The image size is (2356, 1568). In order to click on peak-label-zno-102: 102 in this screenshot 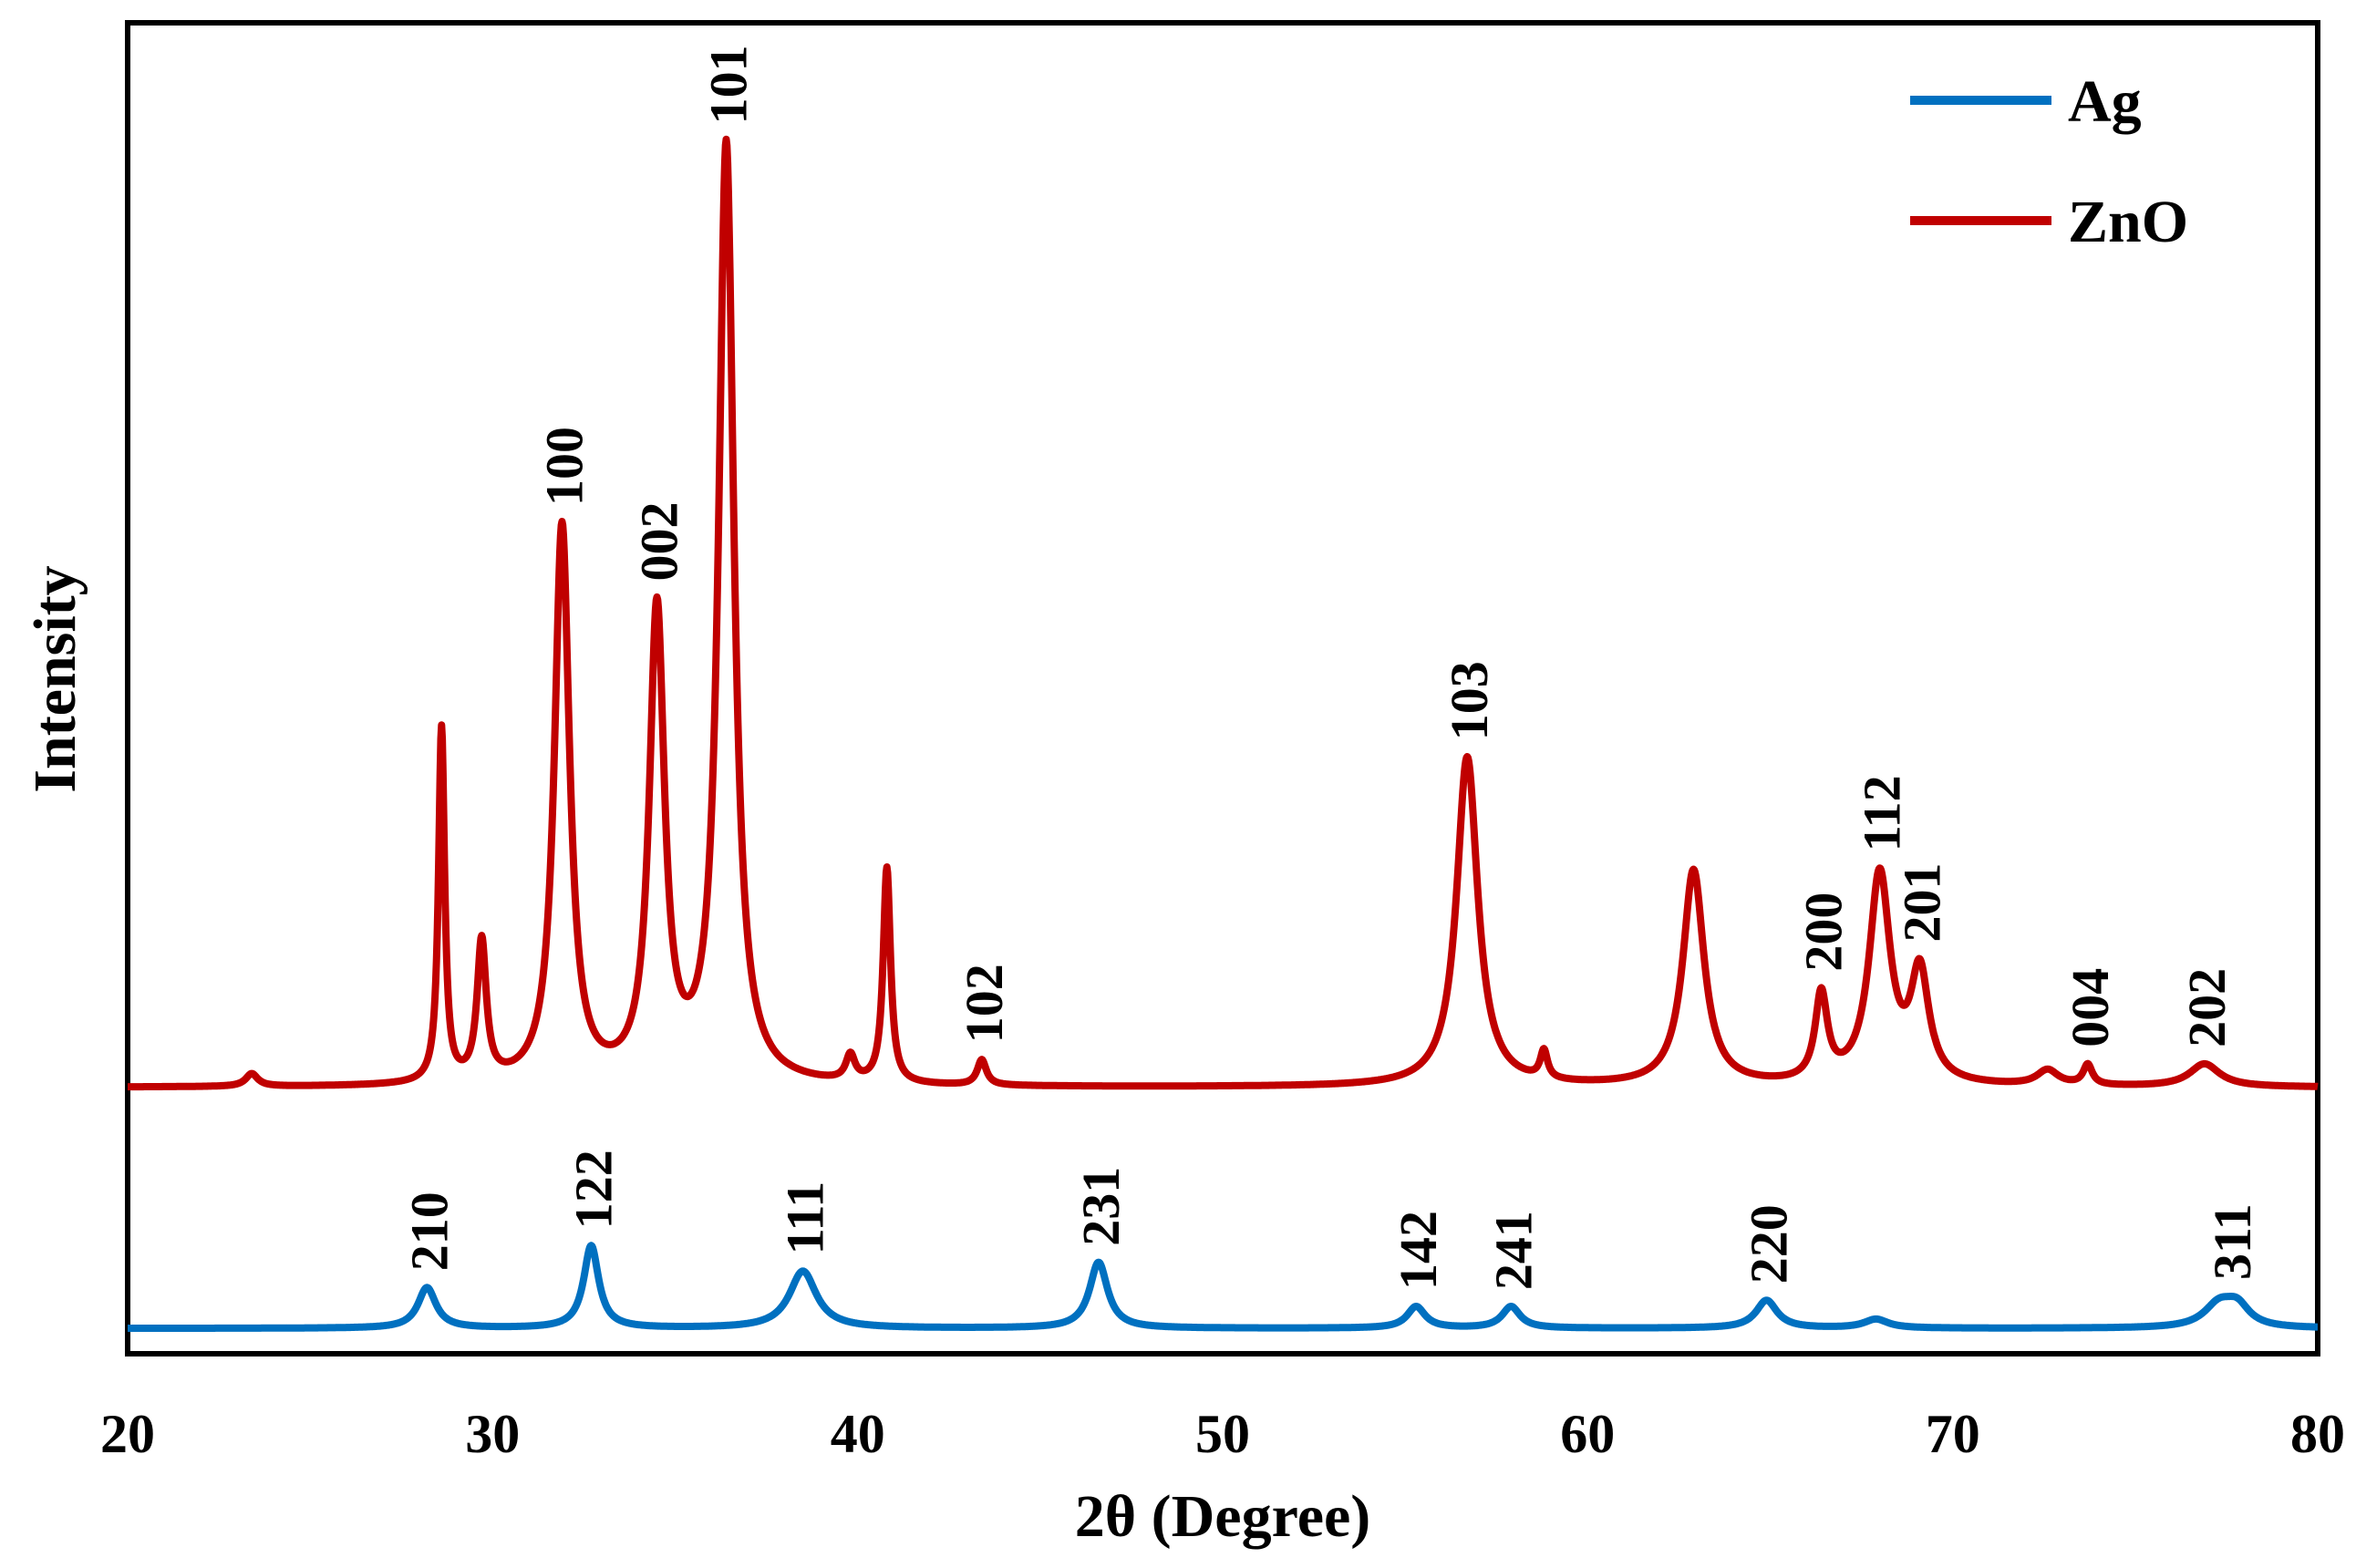, I will do `click(984, 1003)`.